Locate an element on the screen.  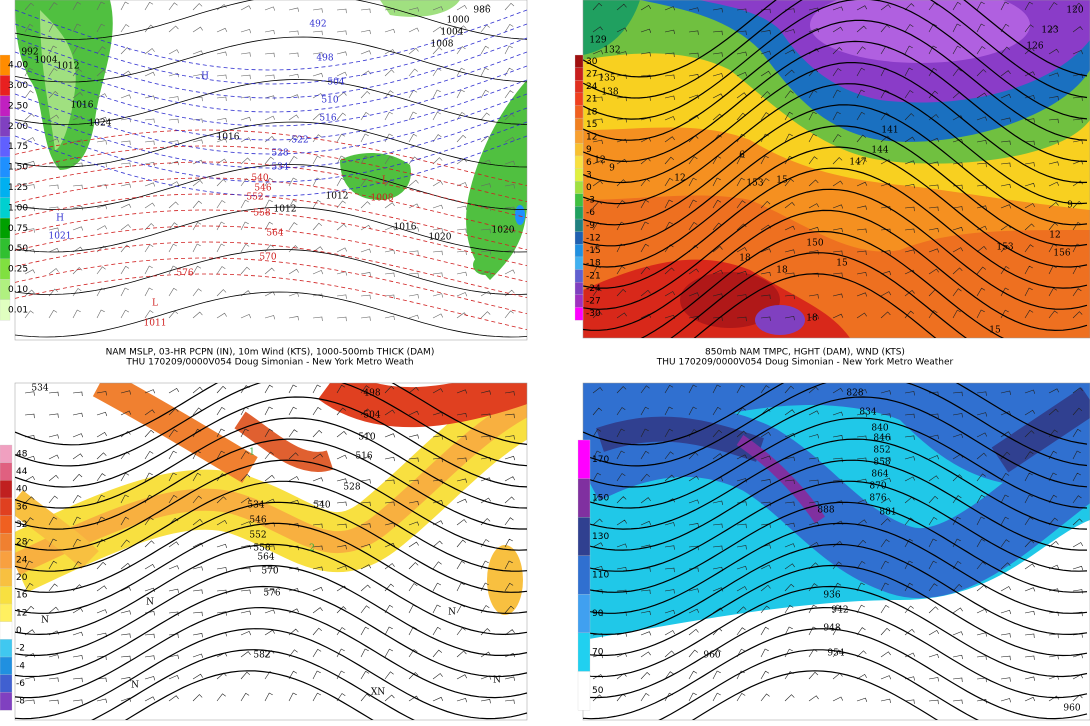
colorbar-label: 20 is located at coordinates (22, 578).